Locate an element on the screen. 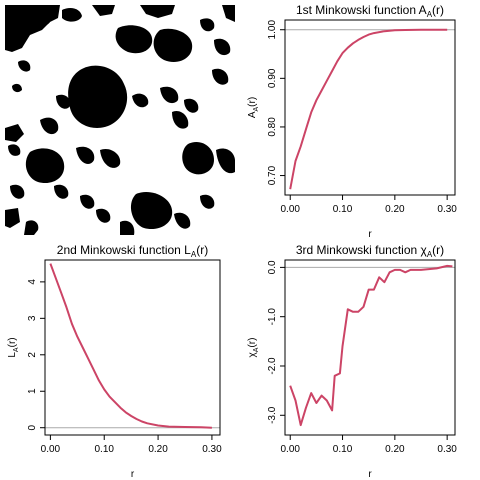  y-tick-label: 1 is located at coordinates (32, 391).